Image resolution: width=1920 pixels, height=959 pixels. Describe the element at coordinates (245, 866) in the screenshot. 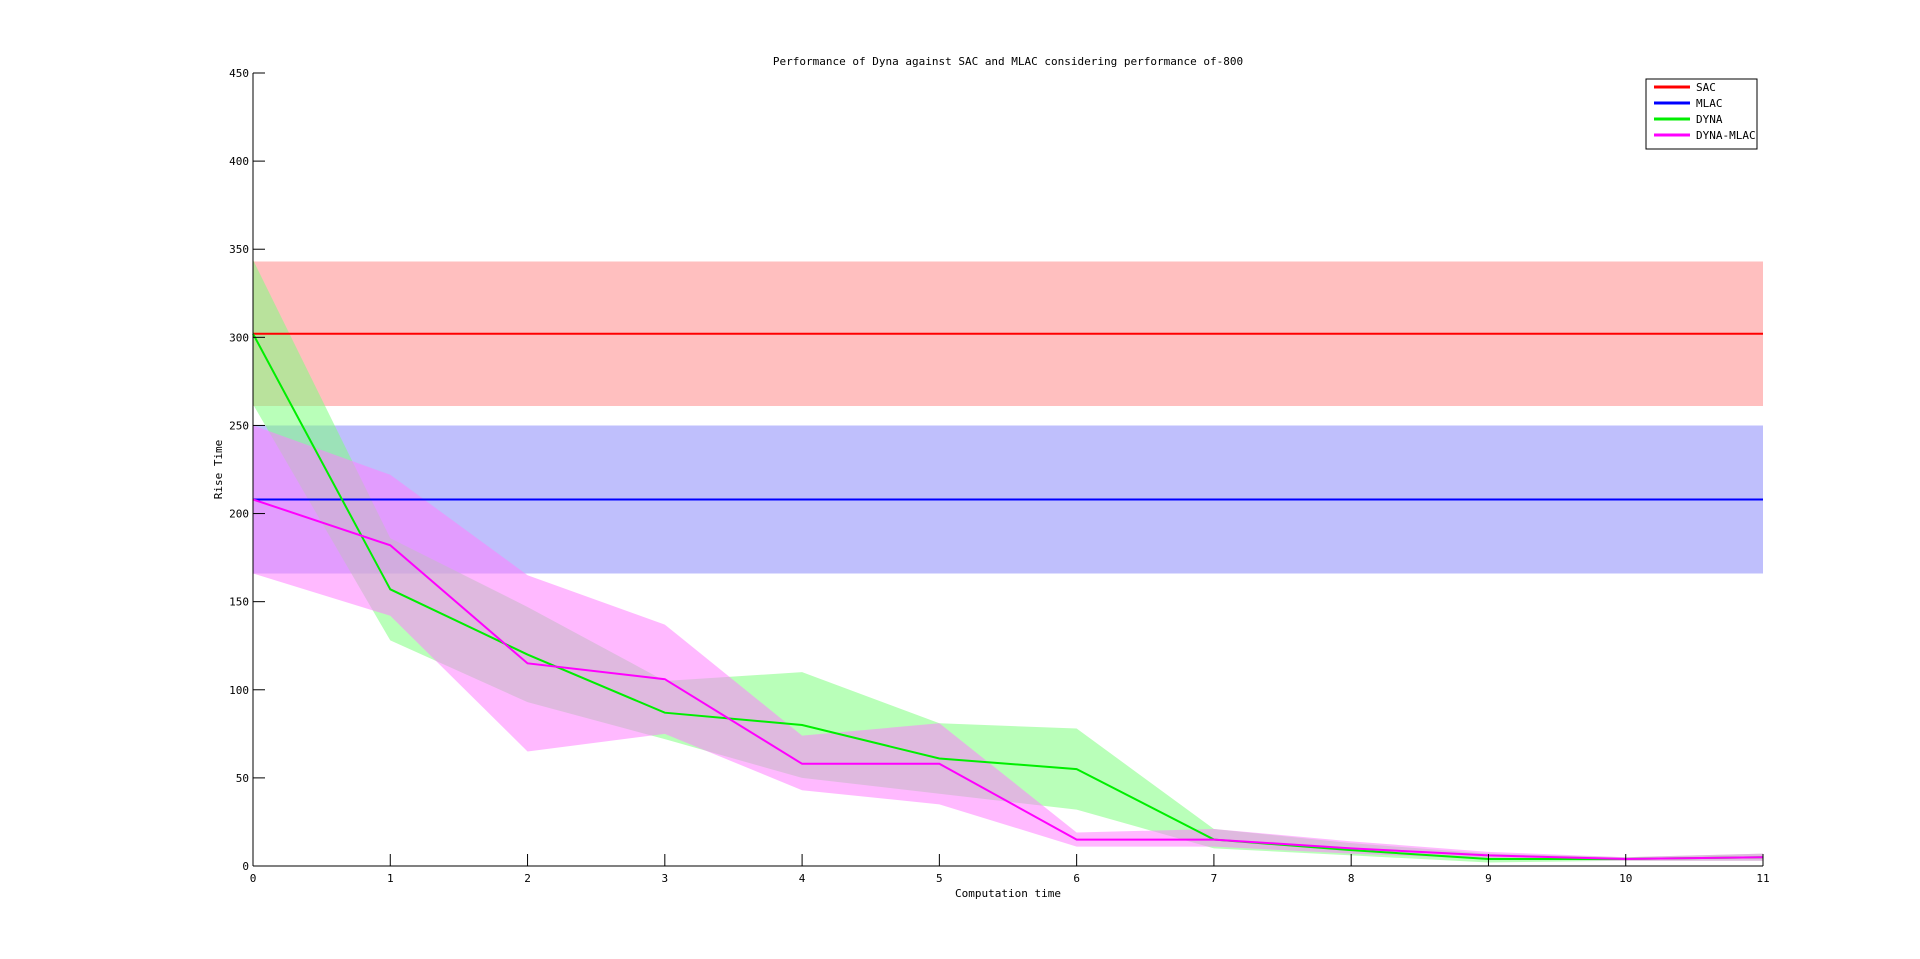

I see `y-tick-label: 0` at that location.